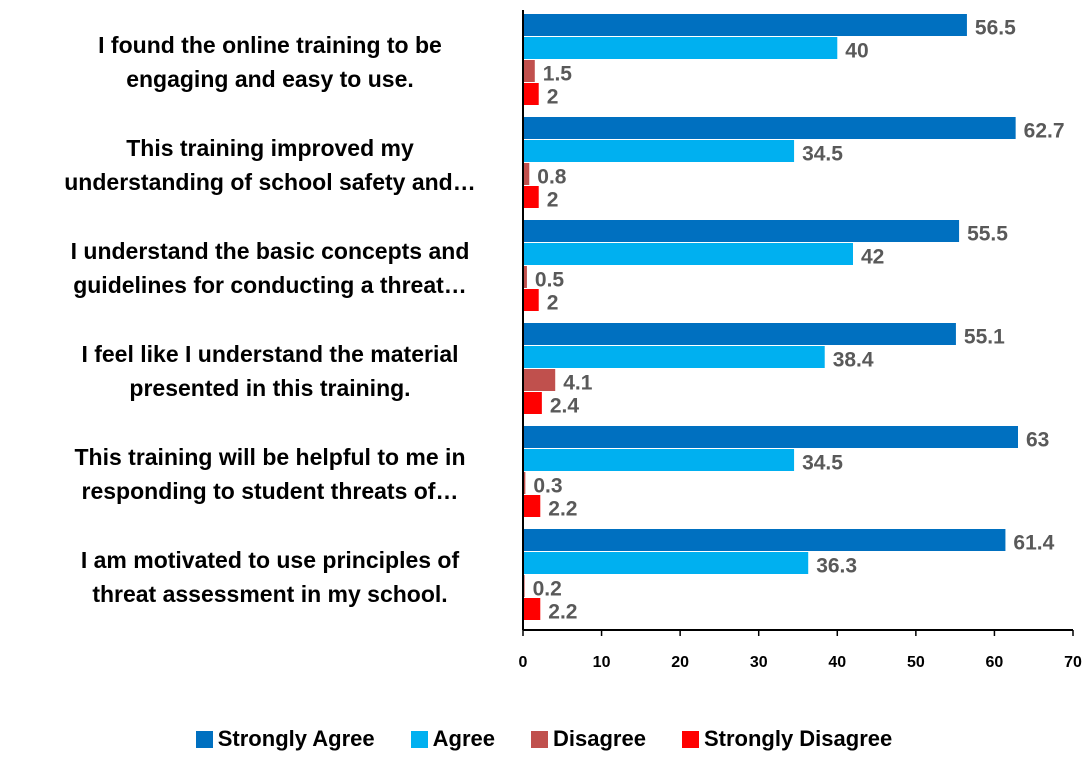 This screenshot has height=758, width=1088. What do you see at coordinates (1033, 543) in the screenshot?
I see `data-label: 61.4` at bounding box center [1033, 543].